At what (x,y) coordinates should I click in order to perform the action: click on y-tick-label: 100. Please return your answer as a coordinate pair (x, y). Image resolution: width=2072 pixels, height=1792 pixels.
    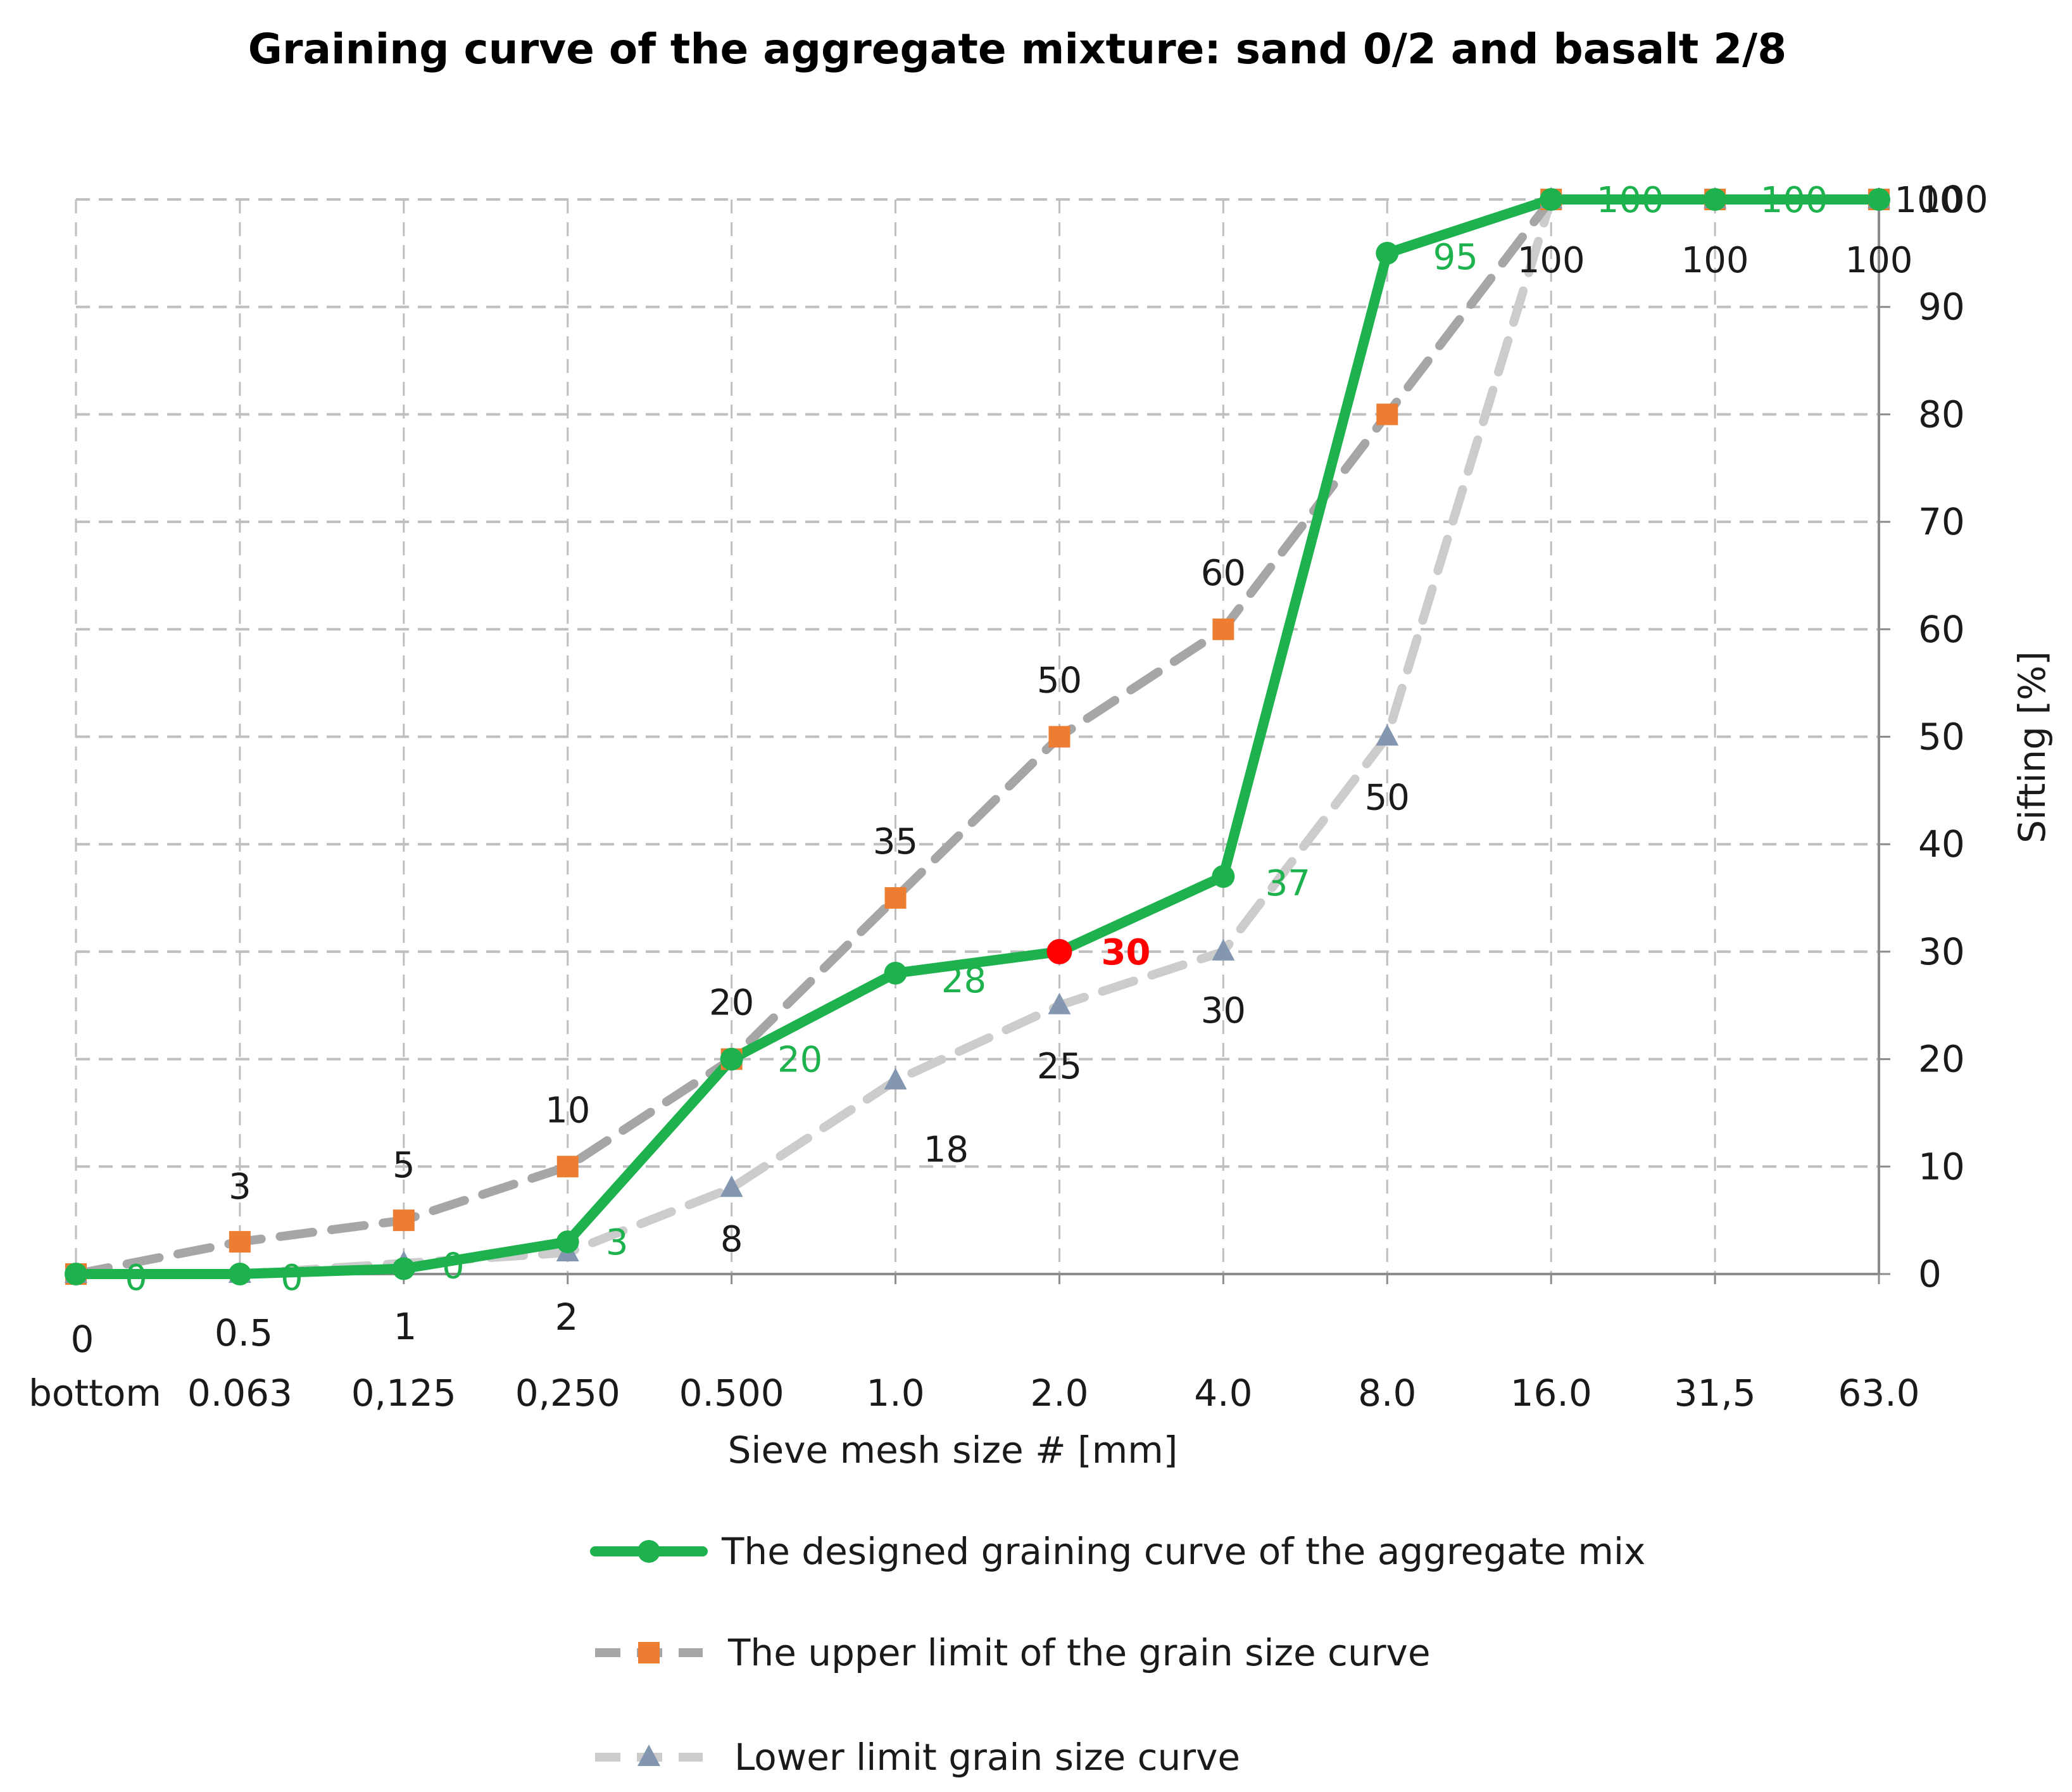
    Looking at the image, I should click on (1953, 199).